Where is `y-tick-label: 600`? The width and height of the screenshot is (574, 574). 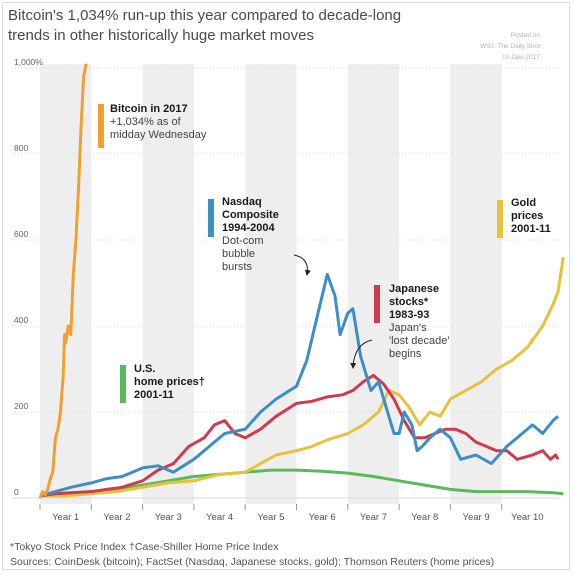
y-tick-label: 600 is located at coordinates (21, 234).